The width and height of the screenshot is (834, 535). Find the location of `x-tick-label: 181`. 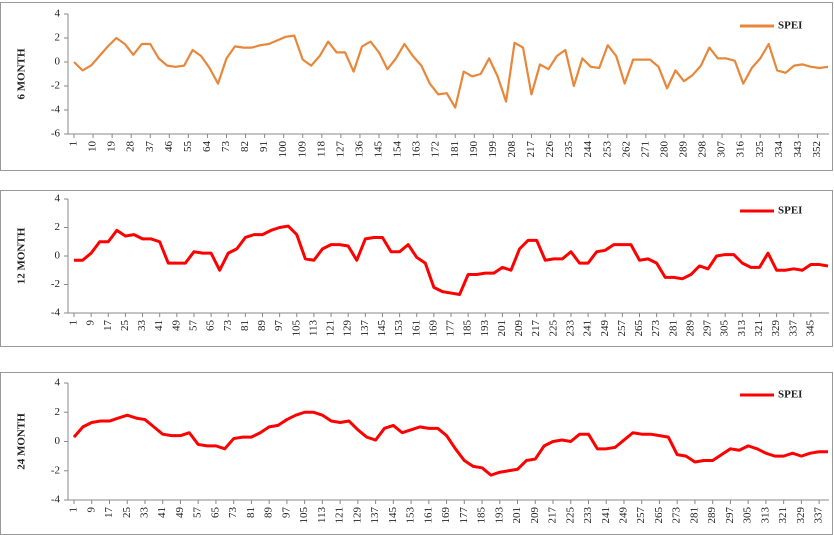

x-tick-label: 181 is located at coordinates (455, 149).